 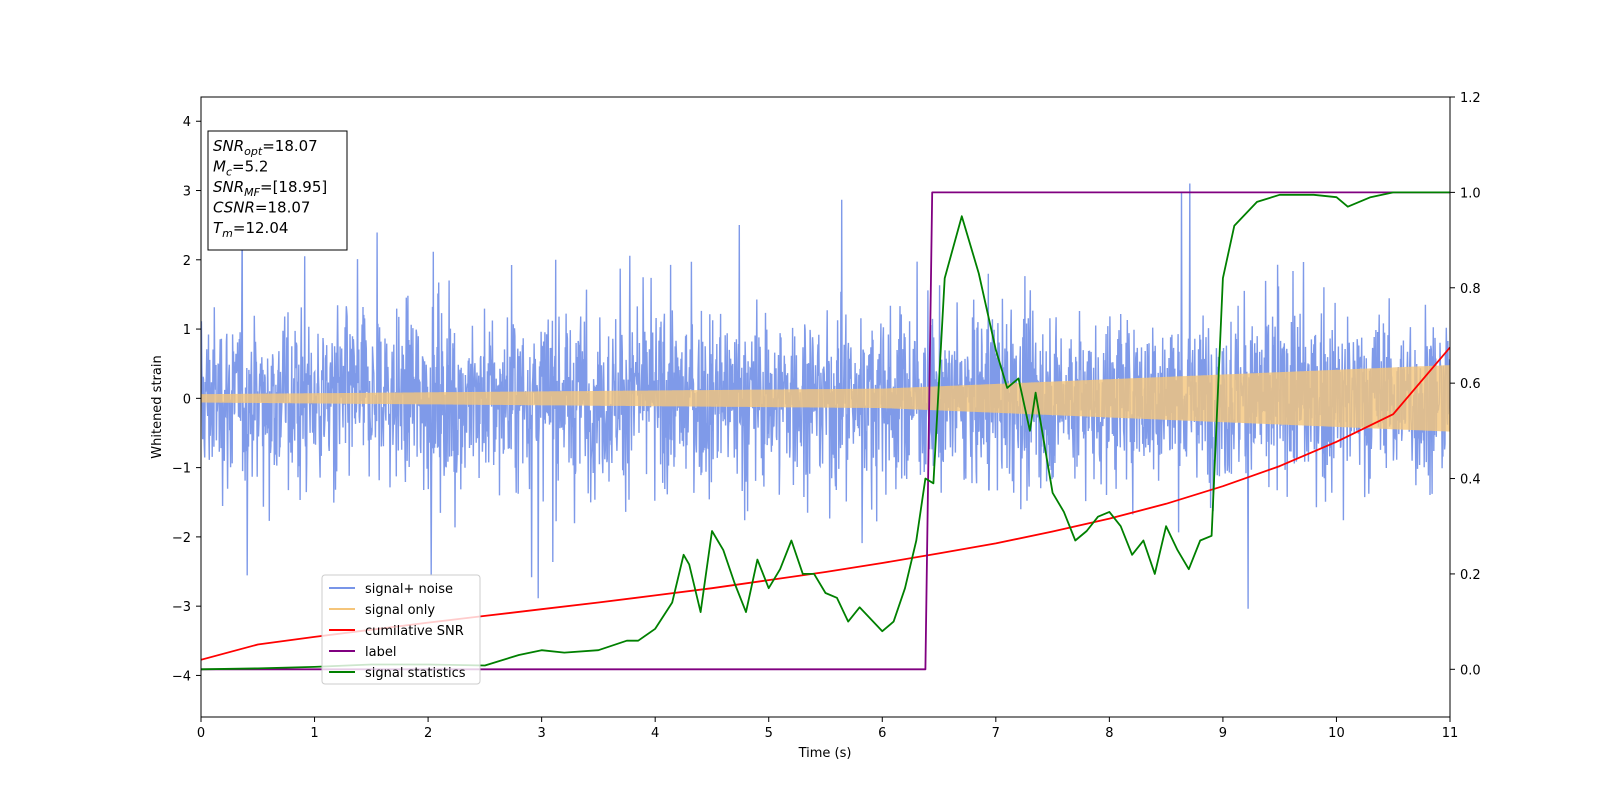 I want to click on y-tick-label: 2, so click(x=187, y=261).